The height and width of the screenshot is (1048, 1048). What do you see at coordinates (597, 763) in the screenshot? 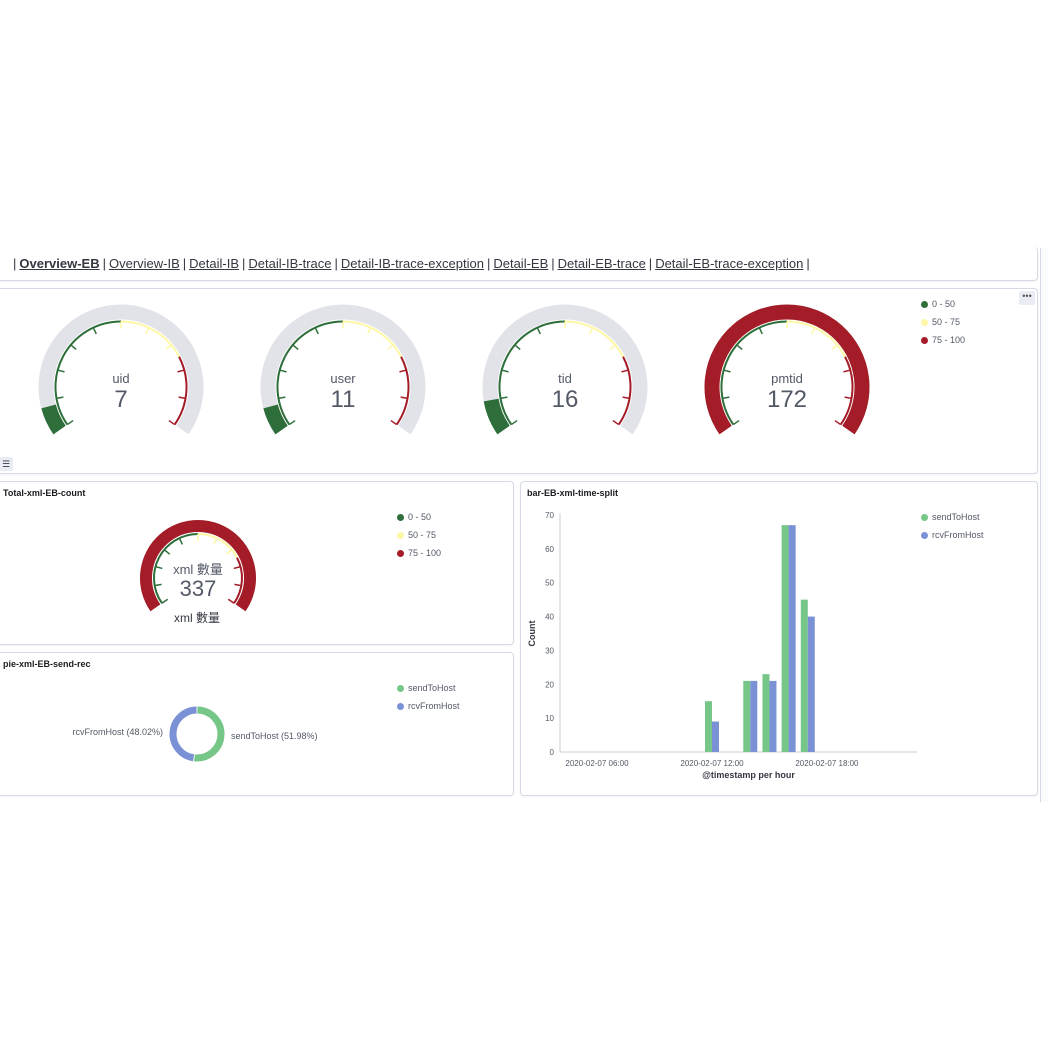
I see `x-tick-label: 2020-02-07 06:00` at bounding box center [597, 763].